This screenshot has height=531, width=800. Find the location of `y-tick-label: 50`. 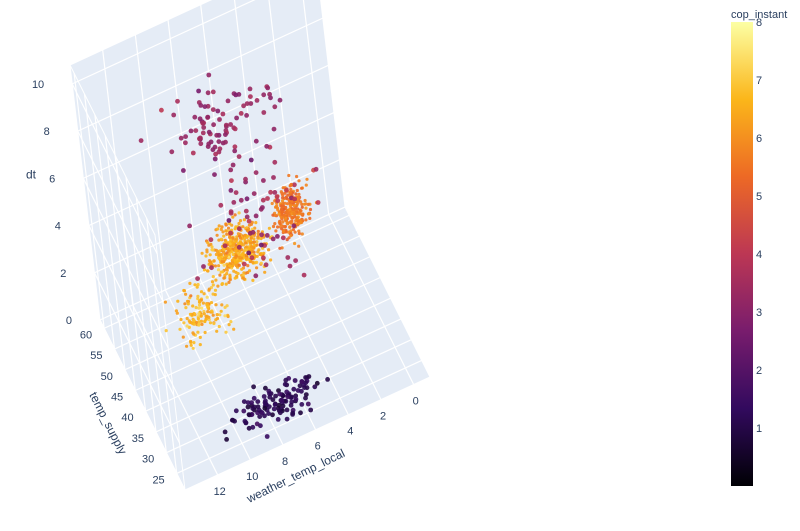

y-tick-label: 50 is located at coordinates (107, 377).